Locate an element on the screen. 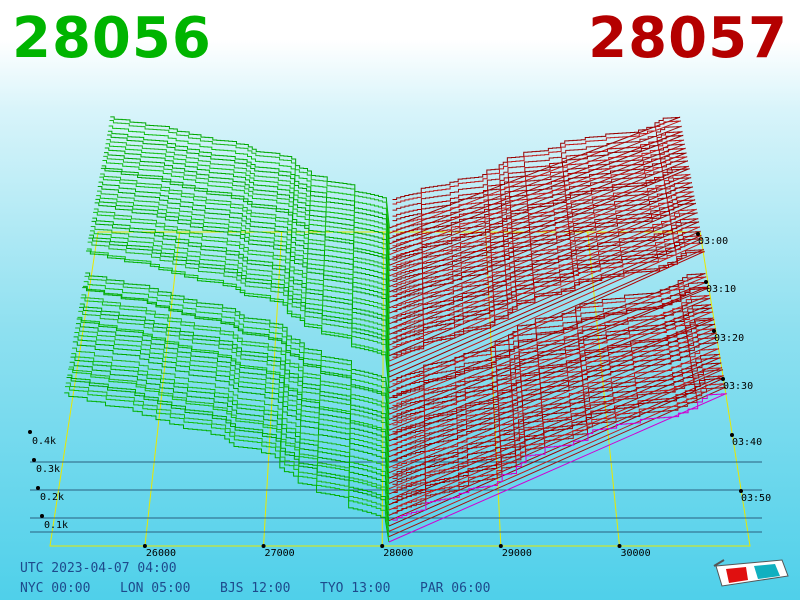 This screenshot has width=800, height=600. city-time-lon: LON 05:00 is located at coordinates (155, 588).